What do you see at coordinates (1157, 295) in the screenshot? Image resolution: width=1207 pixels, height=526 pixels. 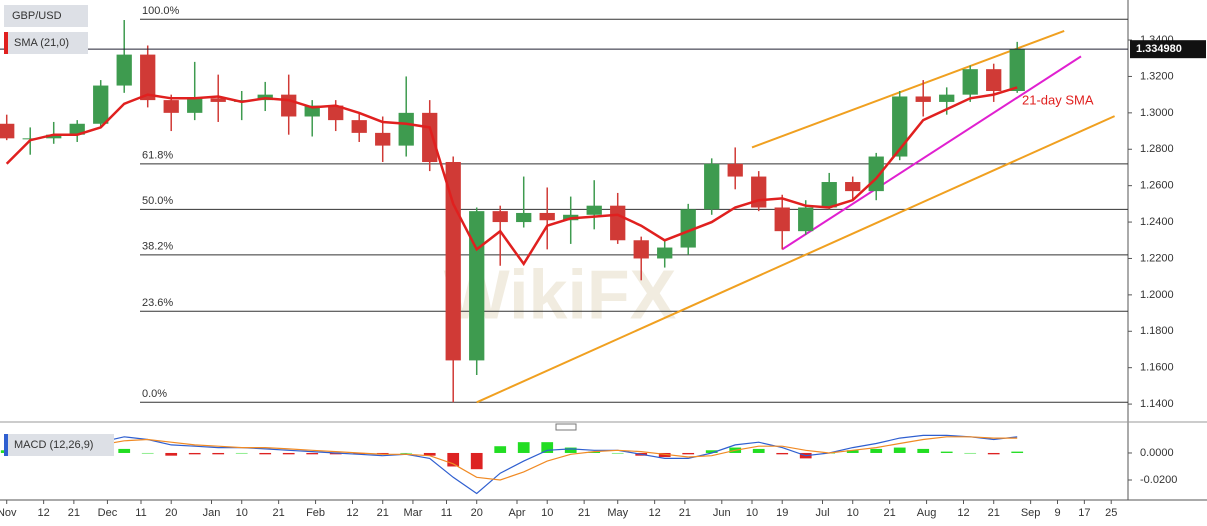 I see `y-tick-label: 1.2000` at bounding box center [1157, 295].